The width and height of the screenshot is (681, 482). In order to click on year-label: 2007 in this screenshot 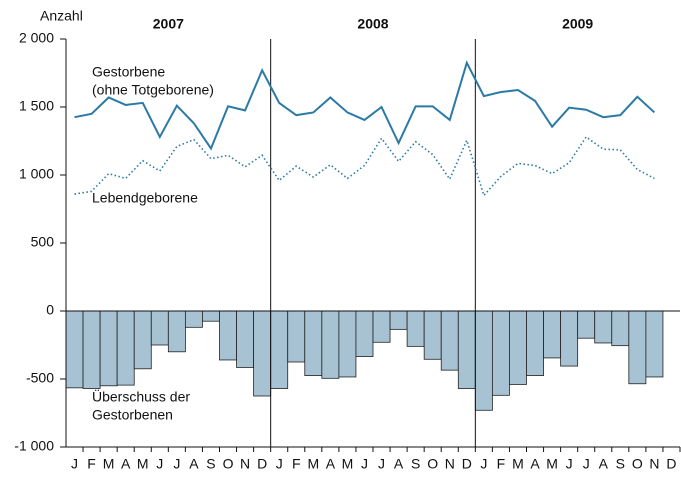, I will do `click(168, 24)`.